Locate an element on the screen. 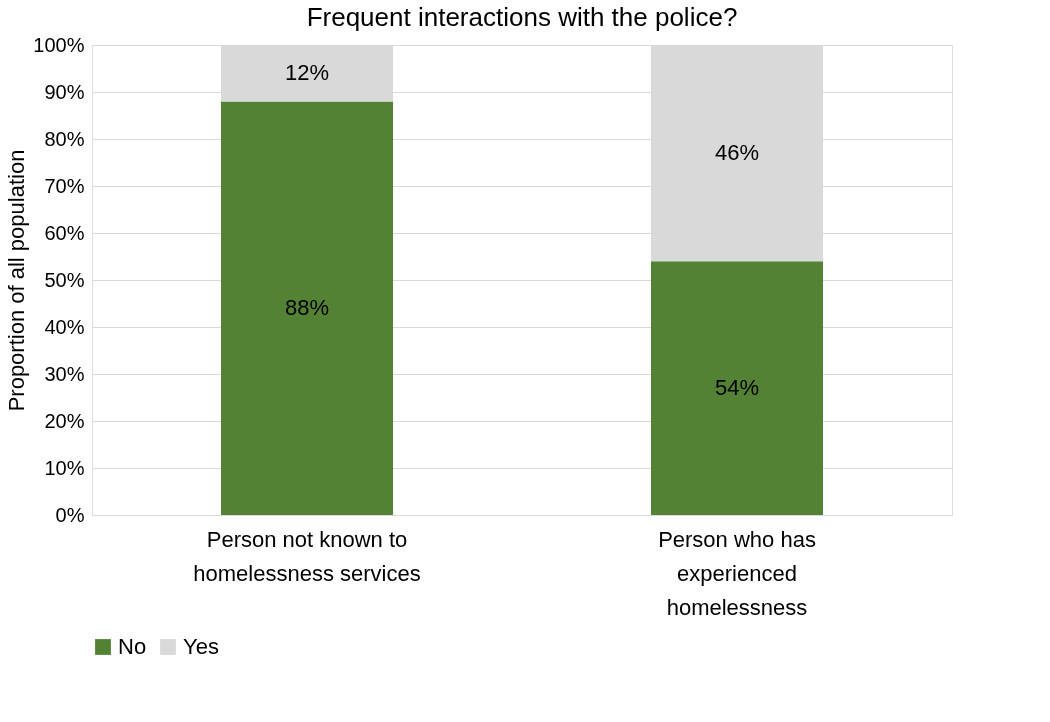 This screenshot has height=722, width=1050. y-tick-label: 0% is located at coordinates (70, 514).